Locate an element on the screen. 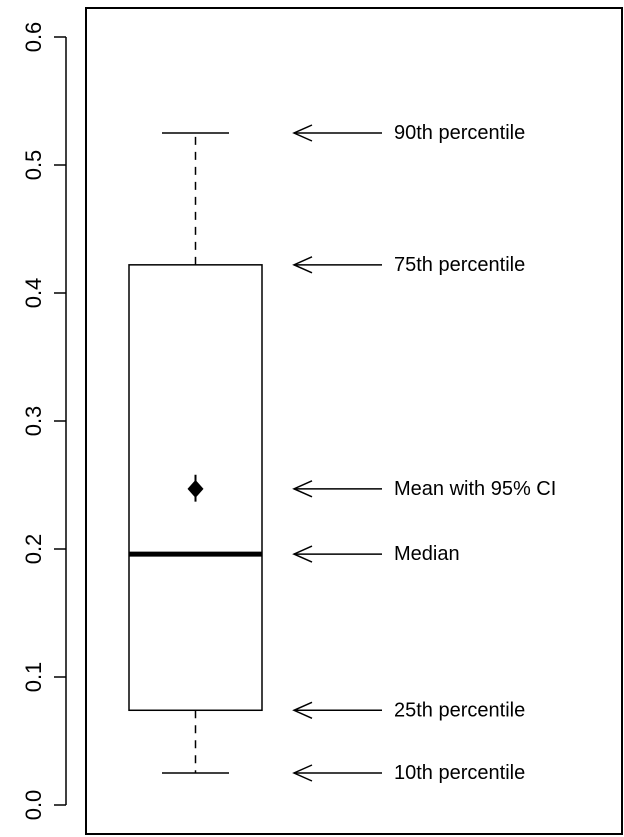 The image size is (624, 837). interquartile-box is located at coordinates (195, 488).